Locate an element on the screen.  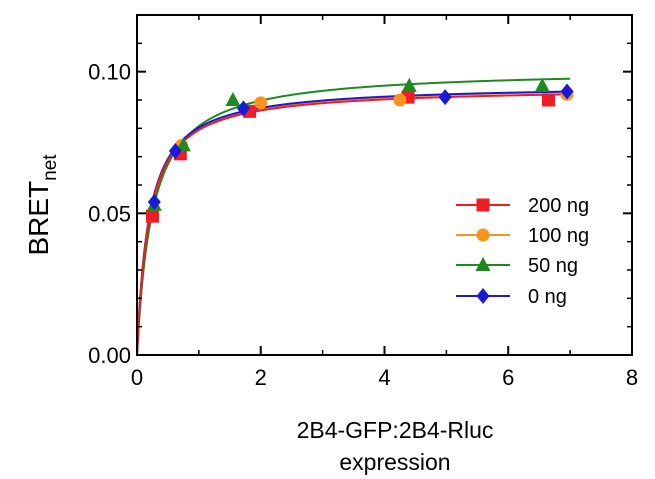
y-tick-label: 0.05 is located at coordinates (109, 213).